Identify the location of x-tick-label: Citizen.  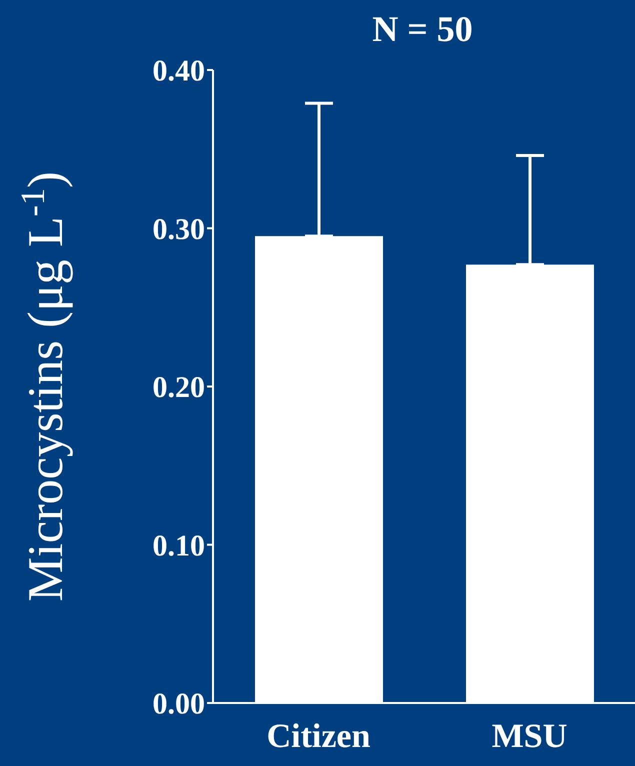
(318, 737).